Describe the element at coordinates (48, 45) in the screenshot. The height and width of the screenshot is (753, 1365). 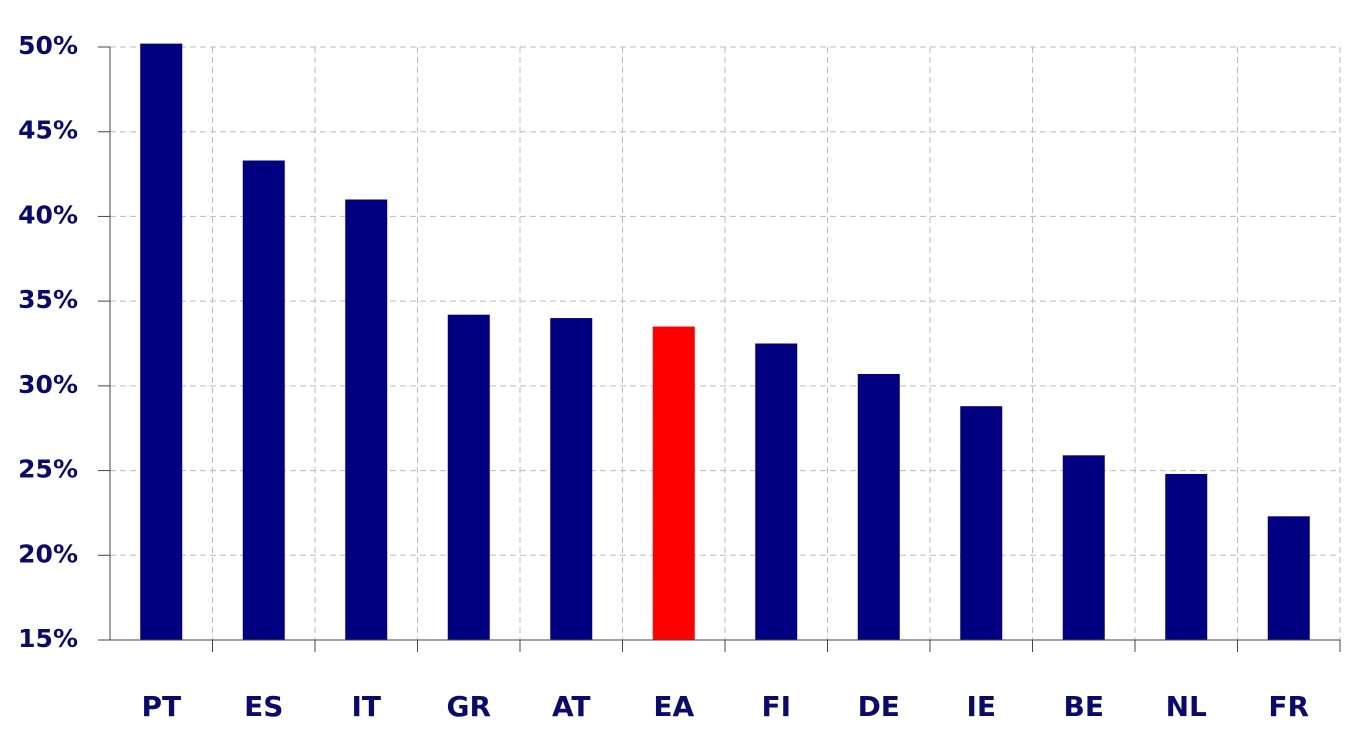
I see `y-tick-label: 50%` at that location.